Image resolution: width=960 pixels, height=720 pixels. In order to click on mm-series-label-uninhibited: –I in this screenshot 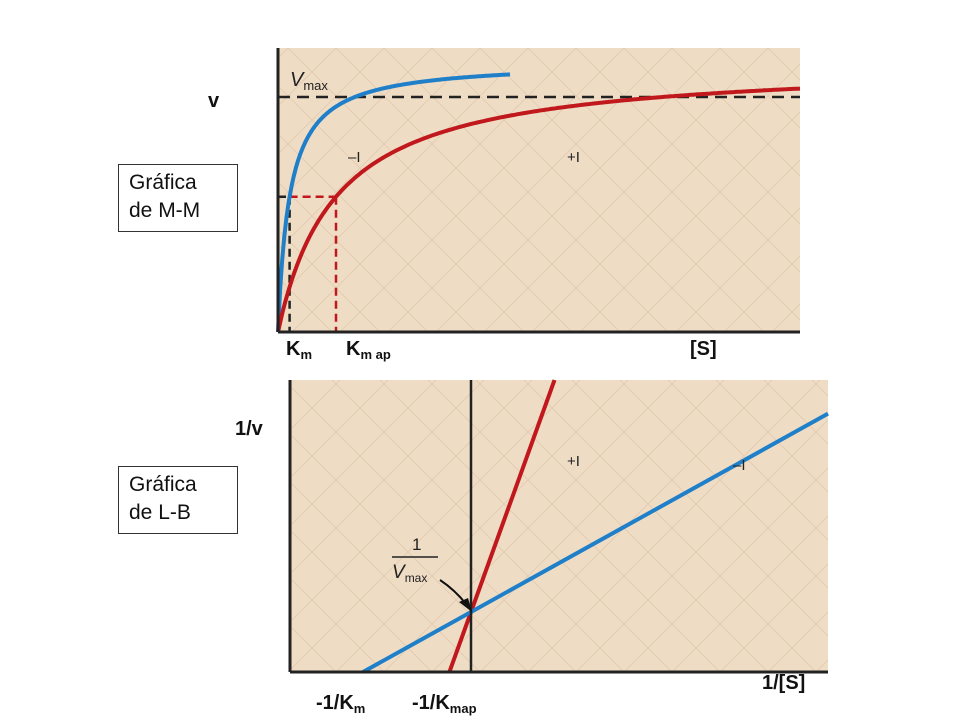, I will do `click(354, 157)`.